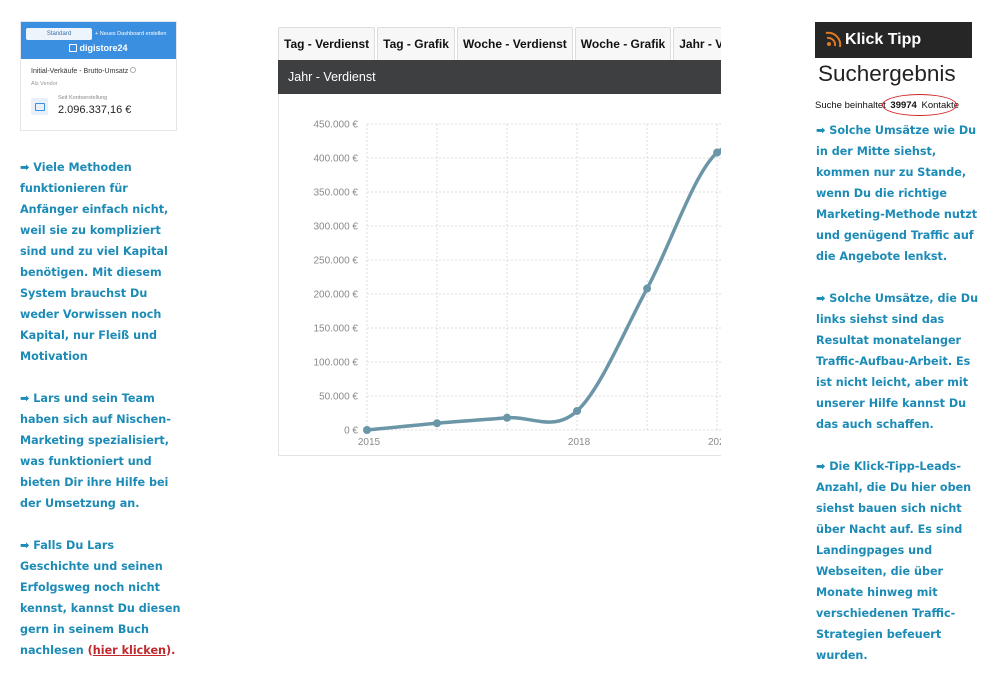 This screenshot has width=1000, height=690. Describe the element at coordinates (623, 43) in the screenshot. I see `tab-woche-grafik: Woche - Grafik` at that location.